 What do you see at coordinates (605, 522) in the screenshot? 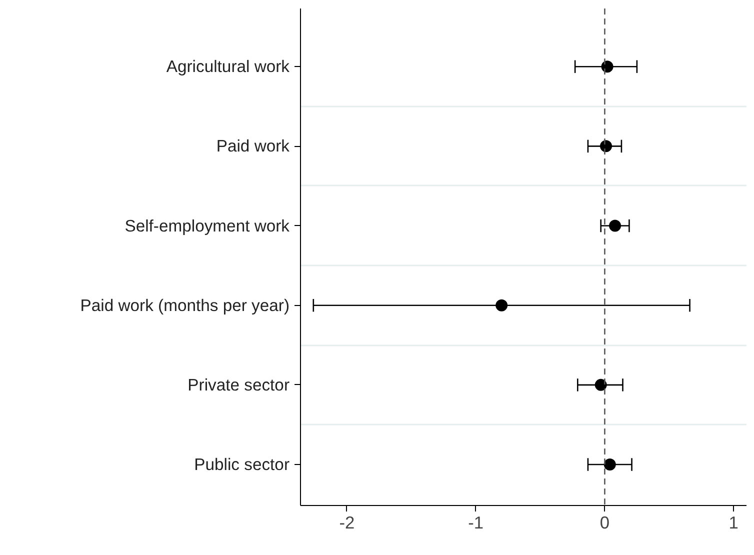
I see `x-tick-label: 0` at bounding box center [605, 522].